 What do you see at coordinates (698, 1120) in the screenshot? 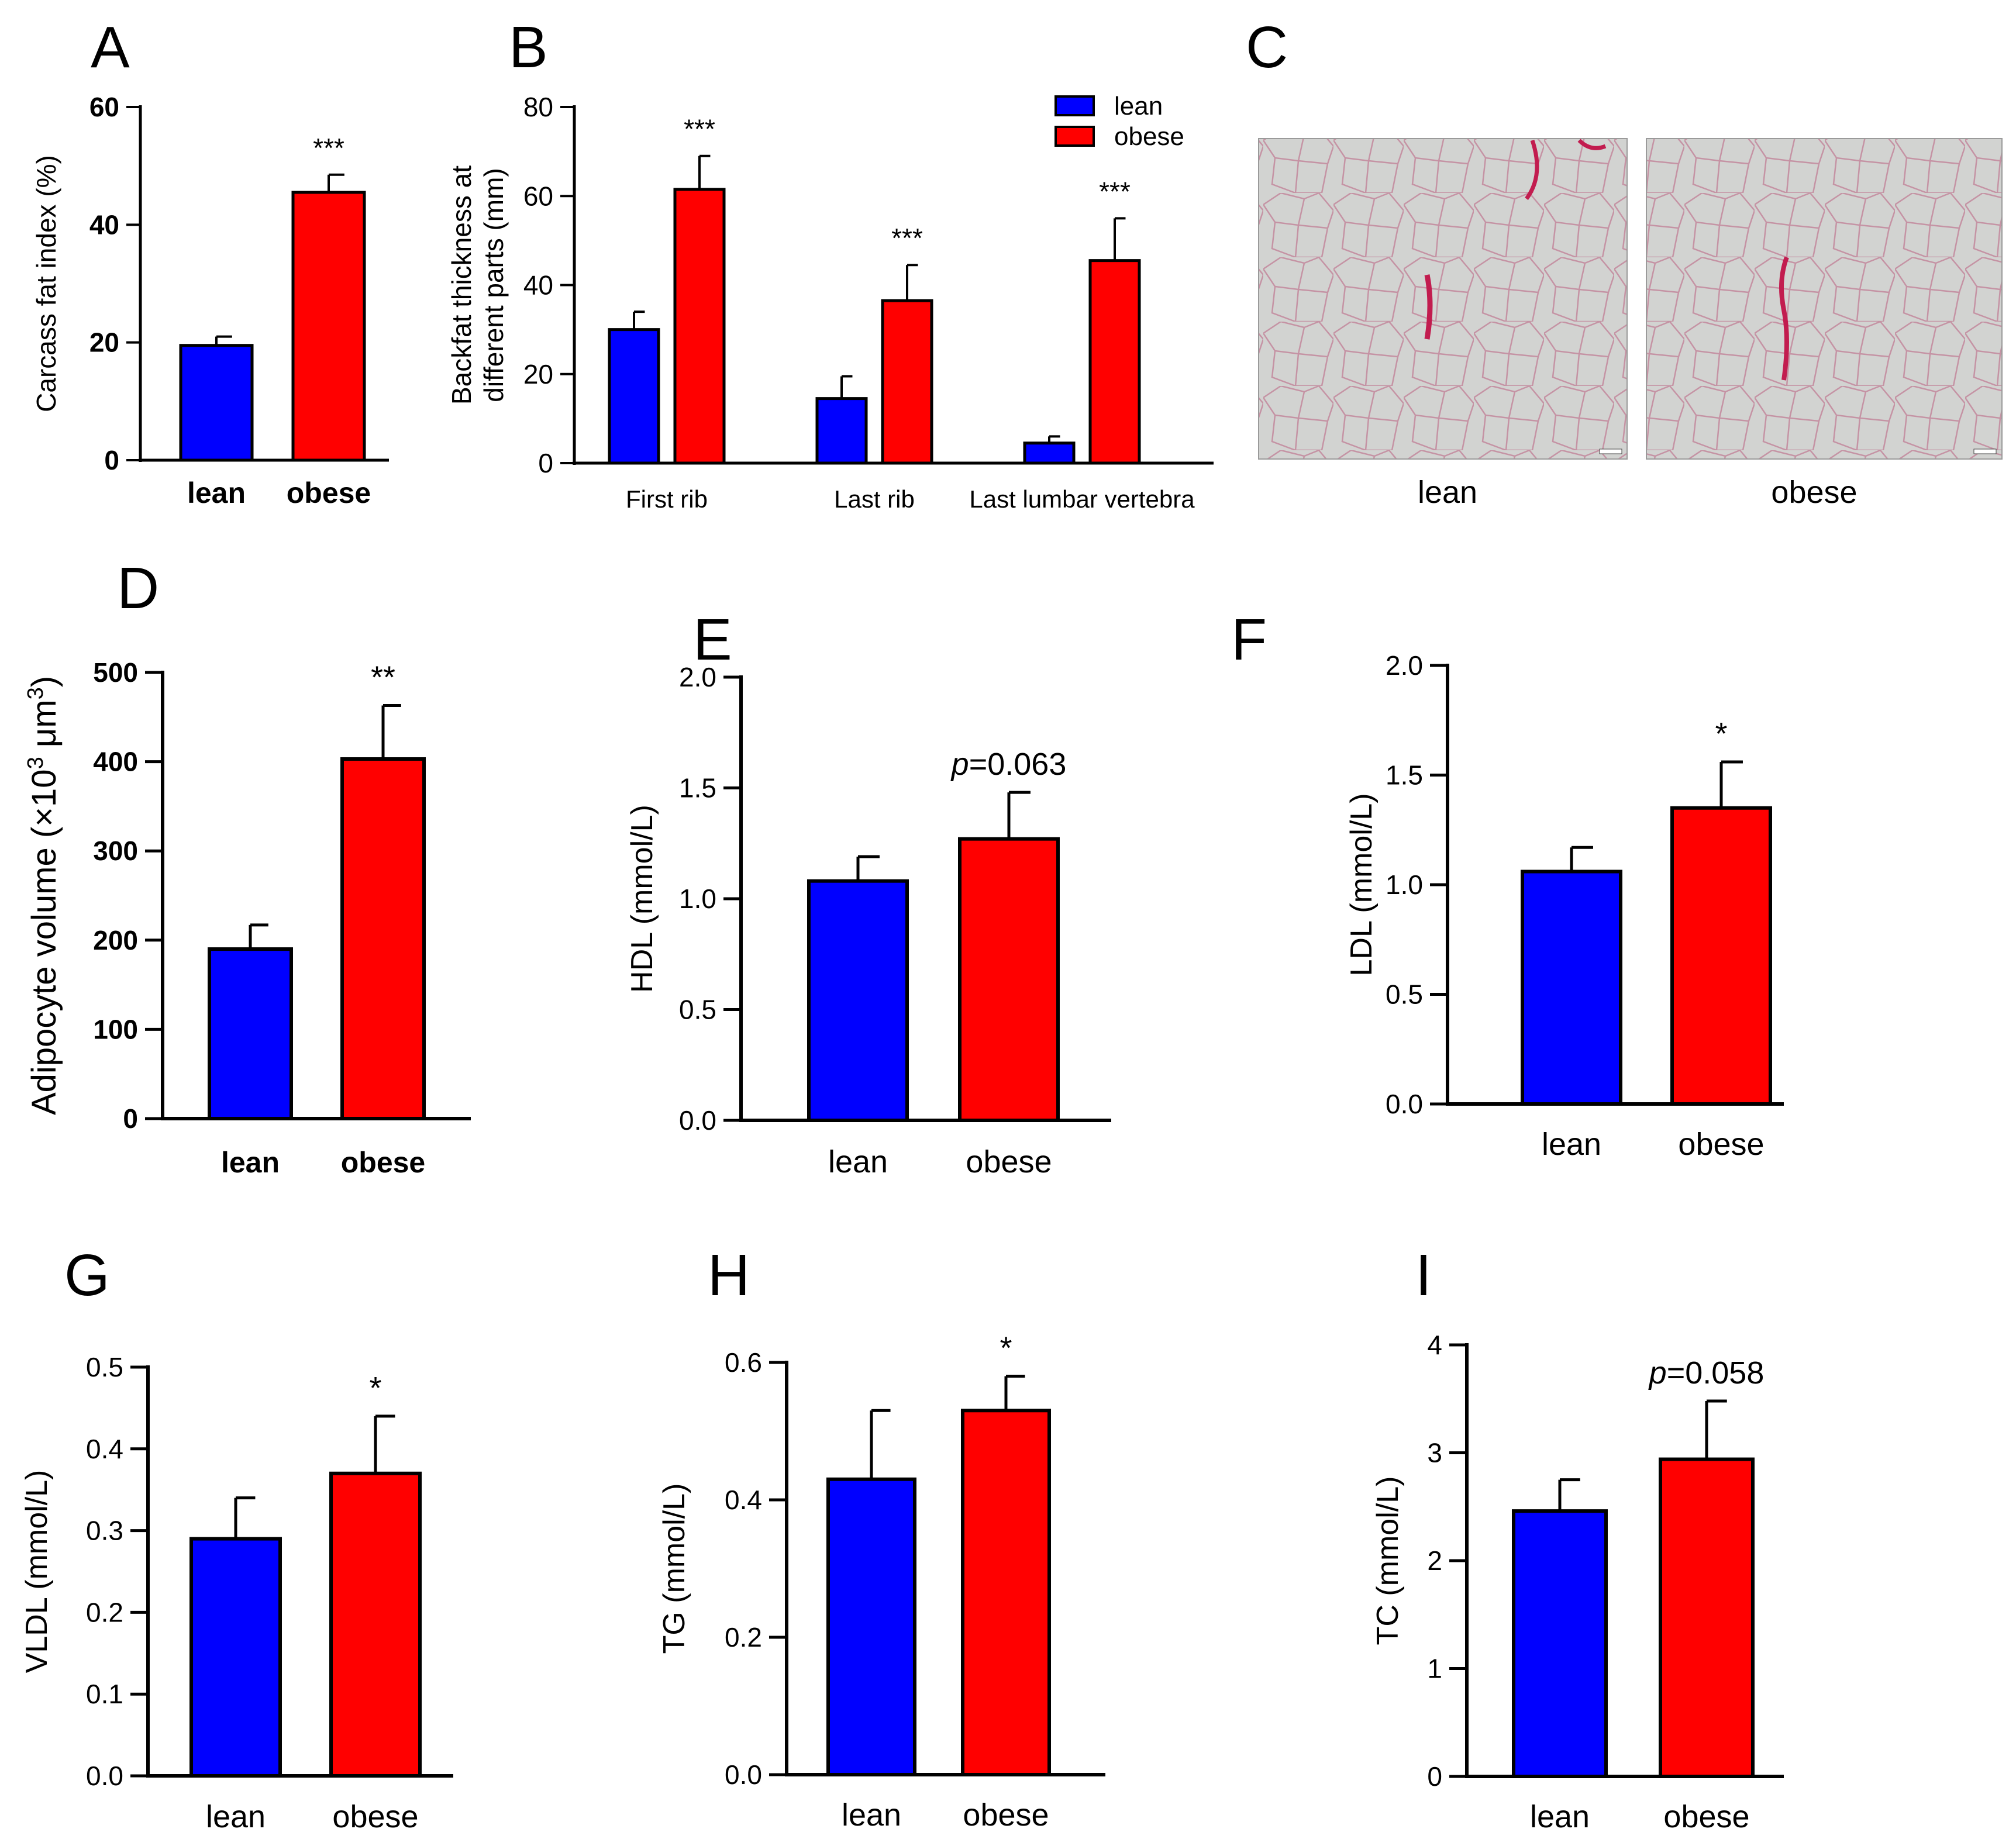
I see `panel-e-y-tick-label: 0.0` at bounding box center [698, 1120].